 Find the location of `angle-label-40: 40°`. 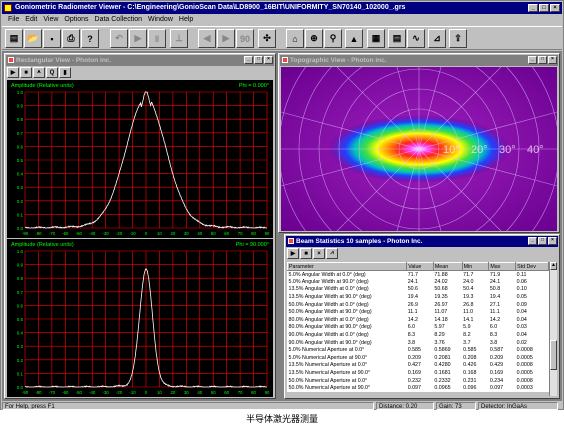

angle-label-40: 40° is located at coordinates (535, 150).